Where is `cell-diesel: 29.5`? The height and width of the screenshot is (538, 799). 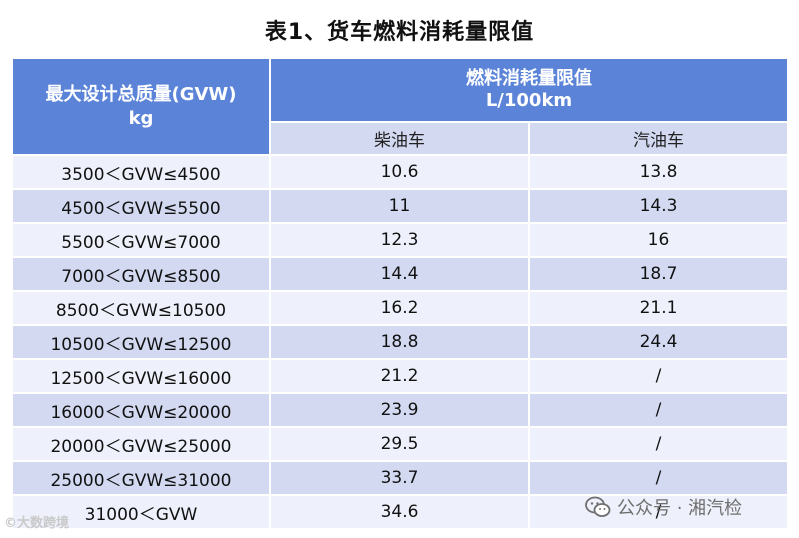 cell-diesel: 29.5 is located at coordinates (399, 444).